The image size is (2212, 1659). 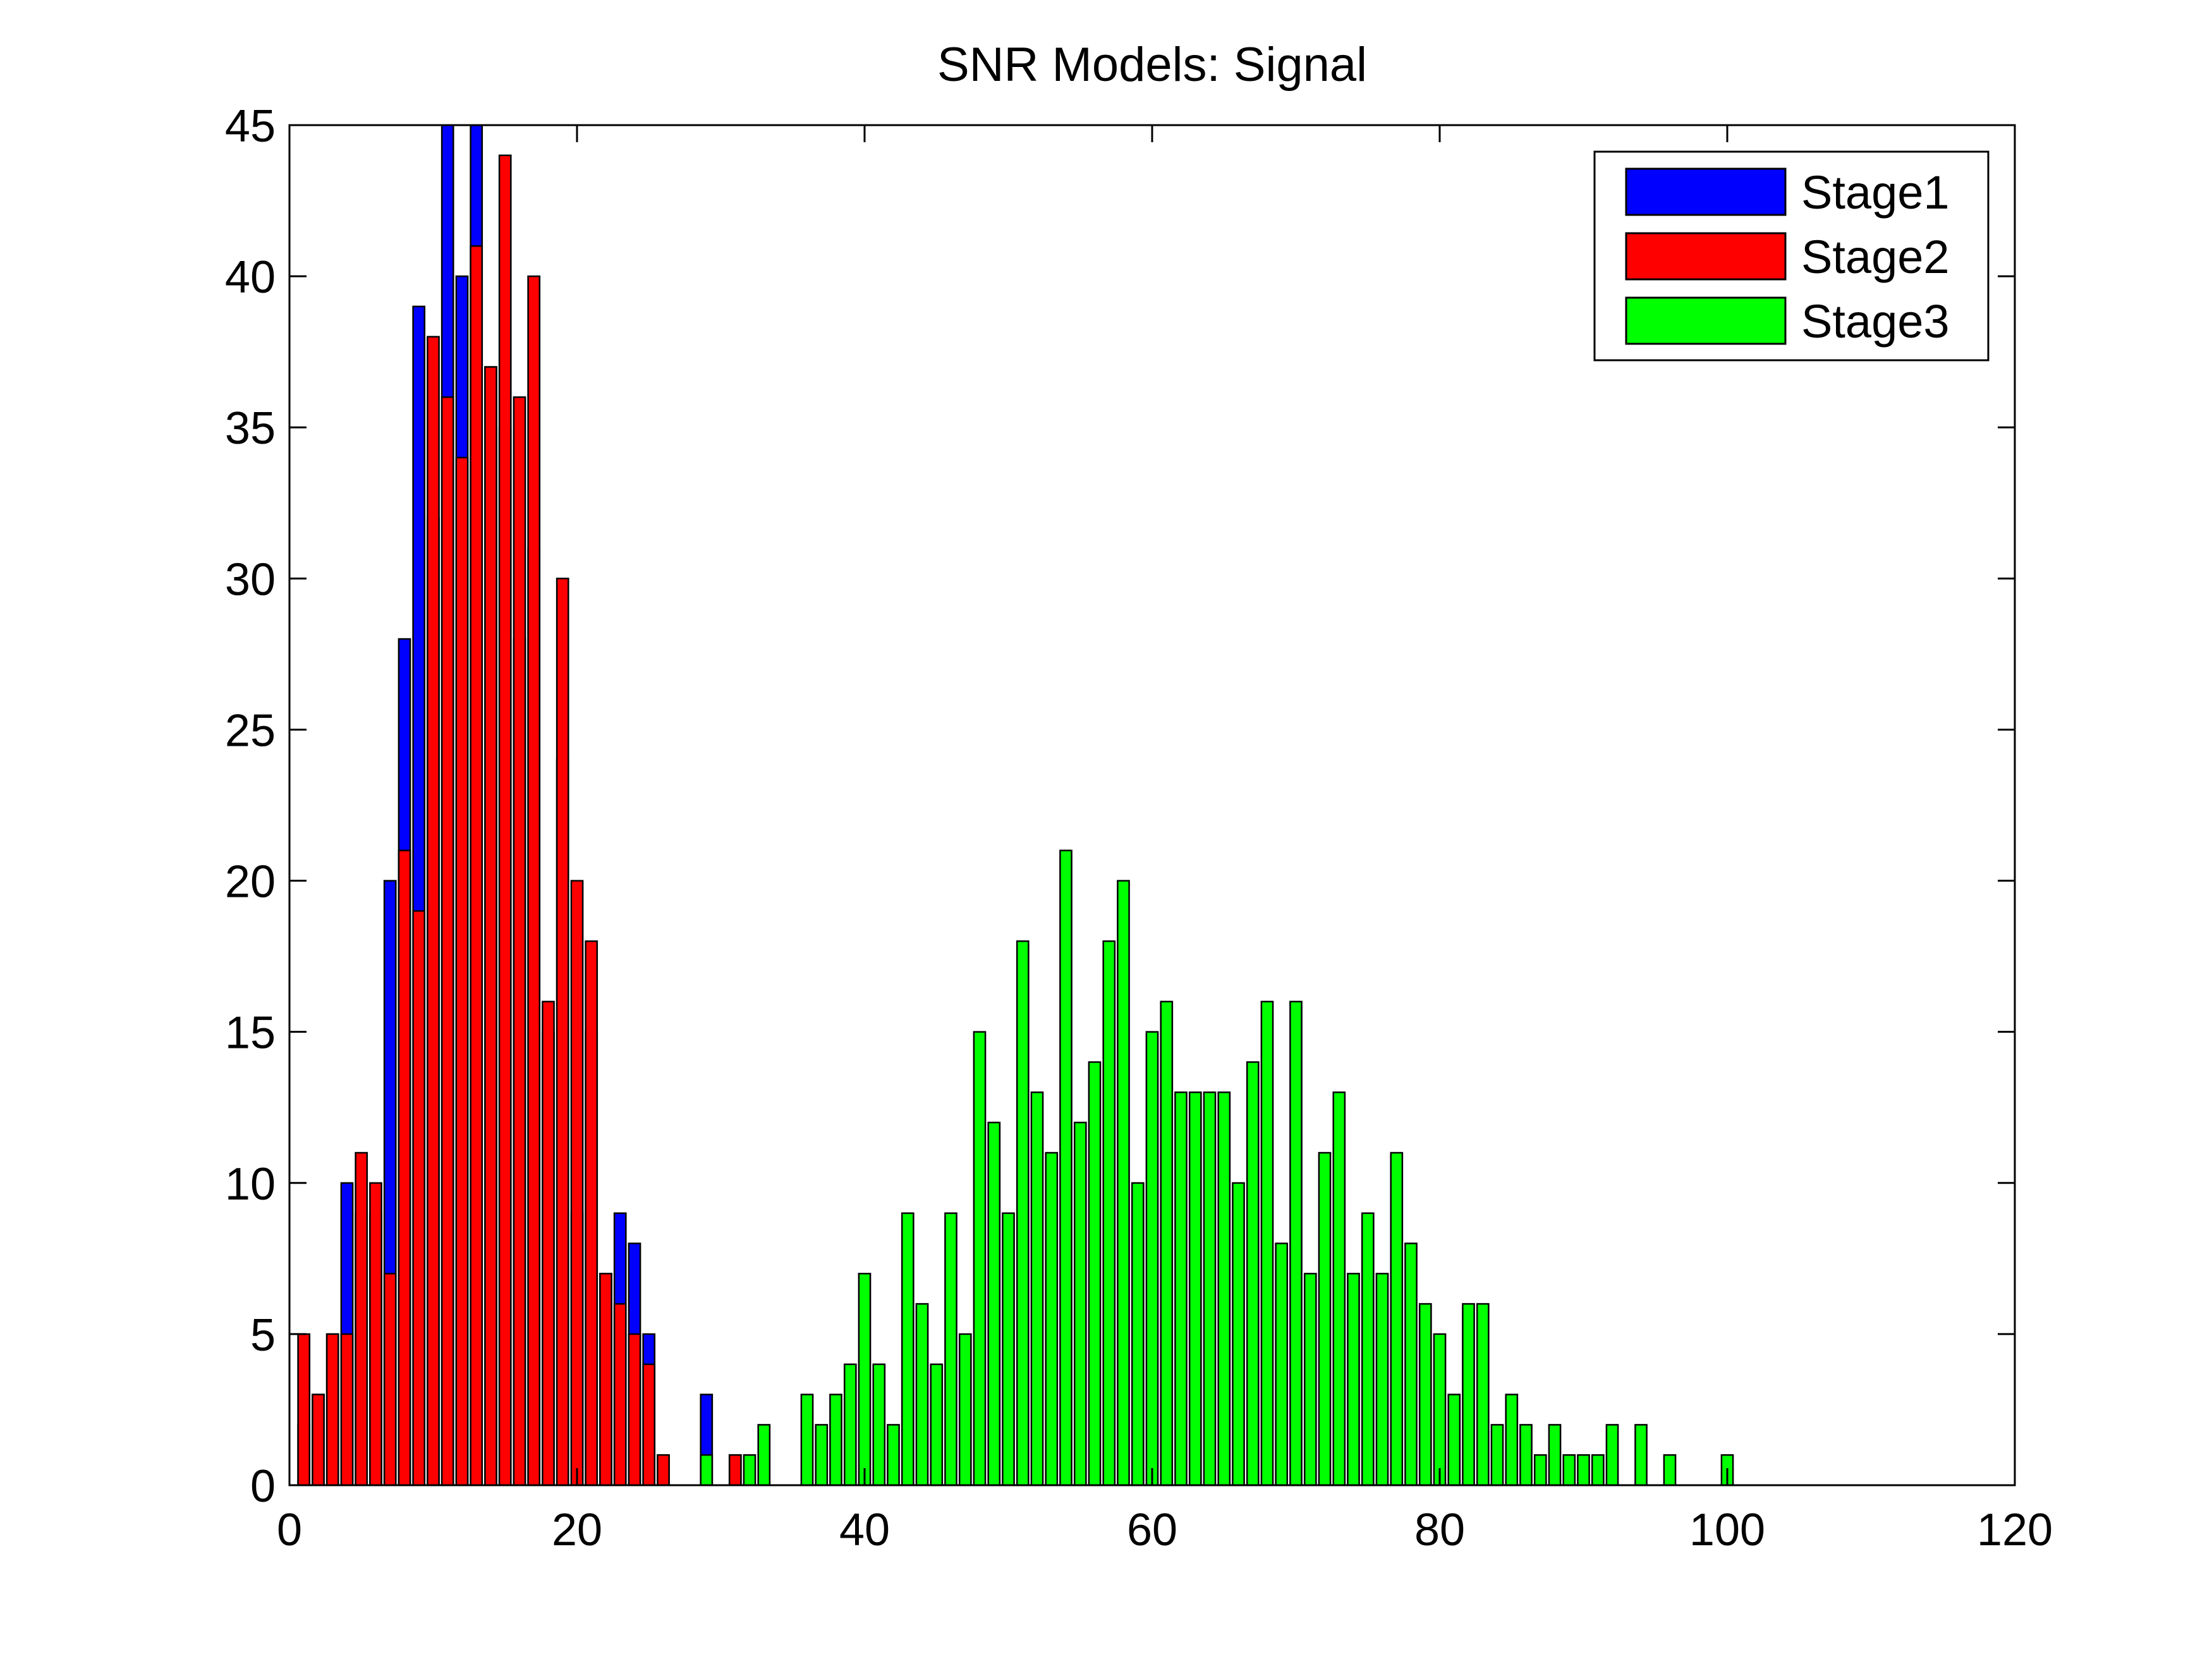 I want to click on x-tick-label-100: 100, so click(x=1727, y=1530).